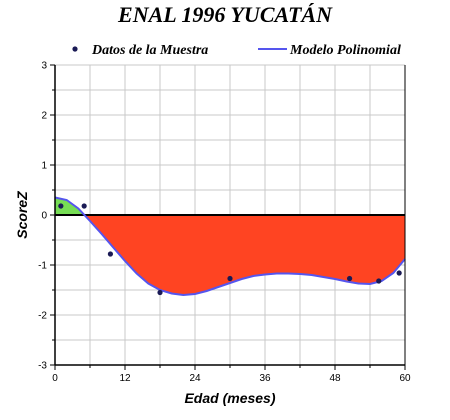  I want to click on y-tick-label: -1, so click(42, 266).